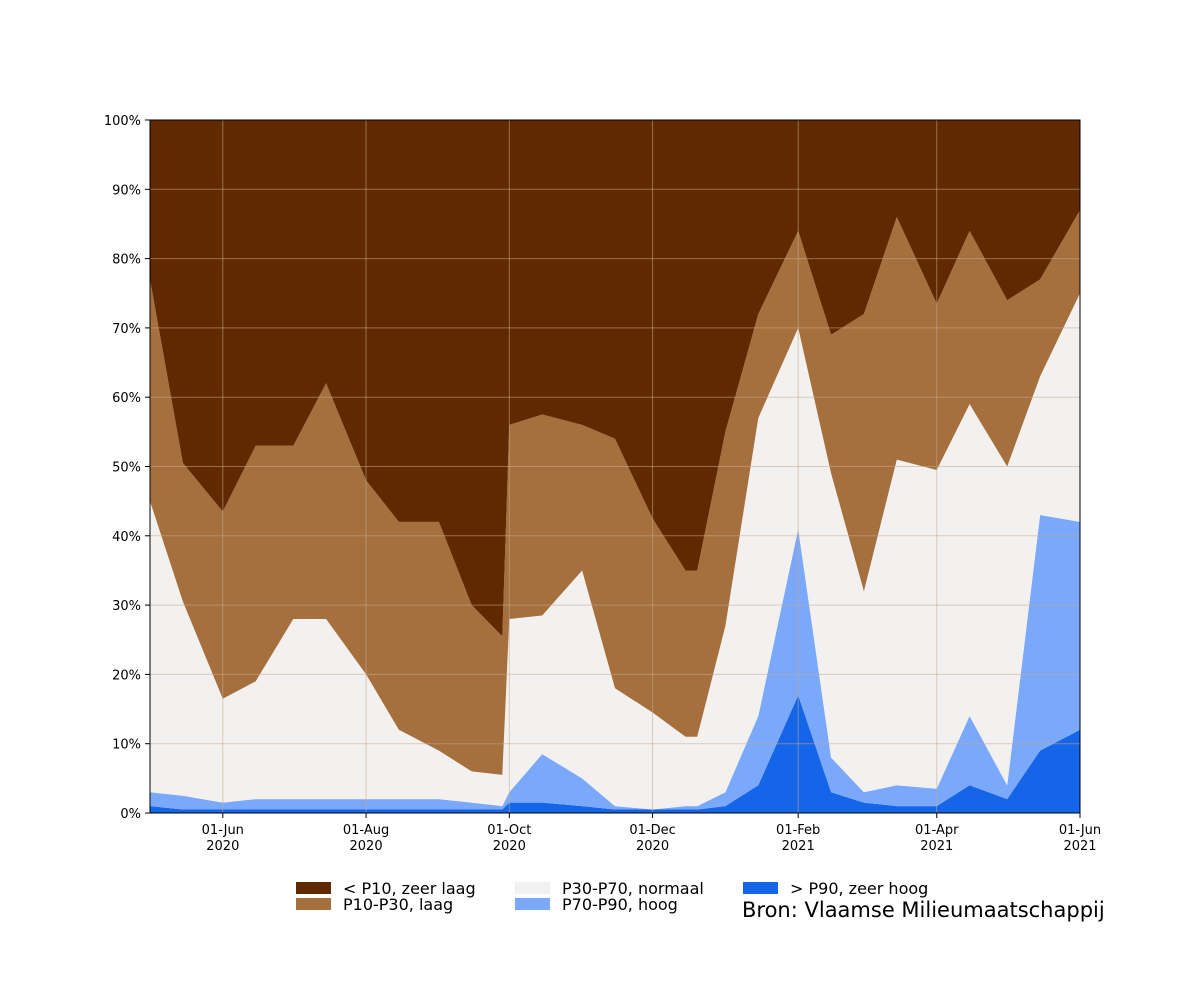  What do you see at coordinates (652, 830) in the screenshot?
I see `x-tick-label-date: 01-Dec` at bounding box center [652, 830].